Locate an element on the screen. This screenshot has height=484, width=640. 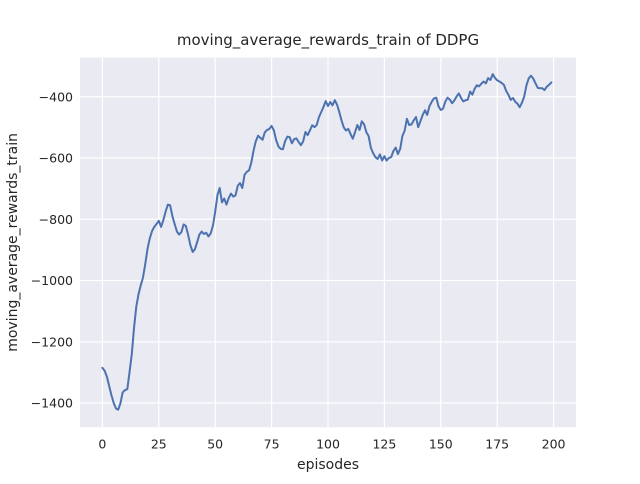
x-tick-label: 75 is located at coordinates (272, 444).